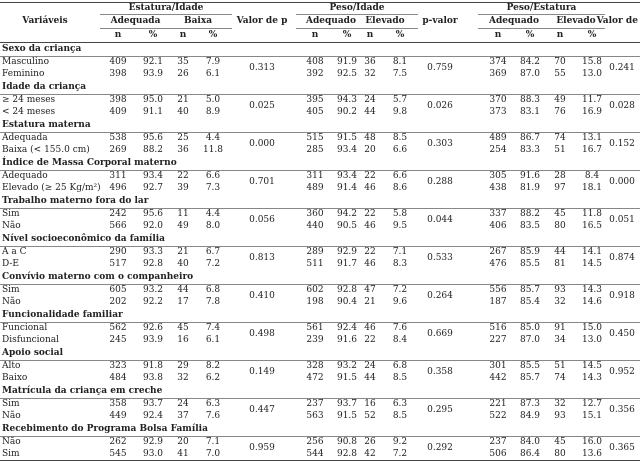  What do you see at coordinates (213, 226) in the screenshot?
I see `cell: 8.0` at bounding box center [213, 226].